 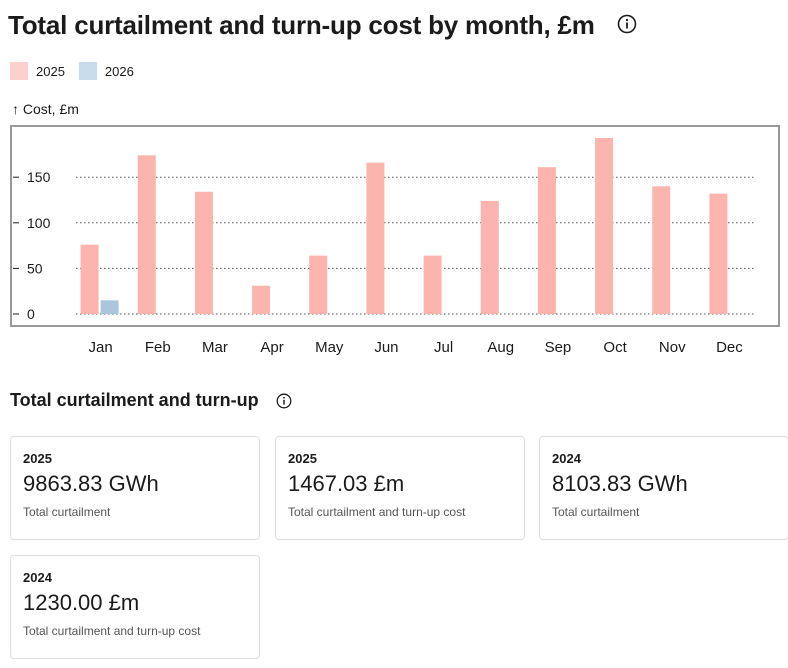 I want to click on legend-label-2025: 2025, so click(x=50, y=71).